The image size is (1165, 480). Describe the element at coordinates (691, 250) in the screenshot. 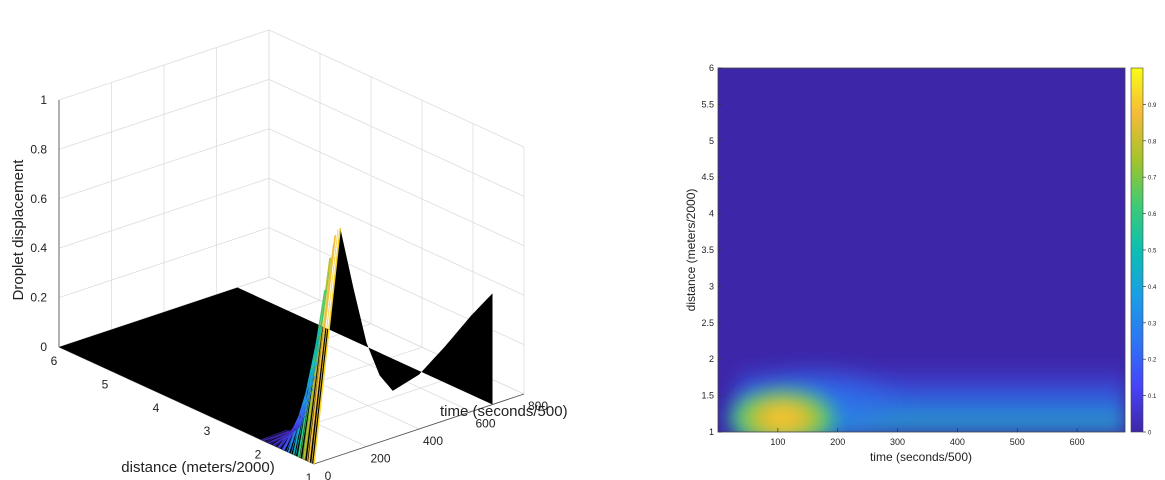

I see `heatmap-y-axis-label: distance (meters/2000)` at that location.